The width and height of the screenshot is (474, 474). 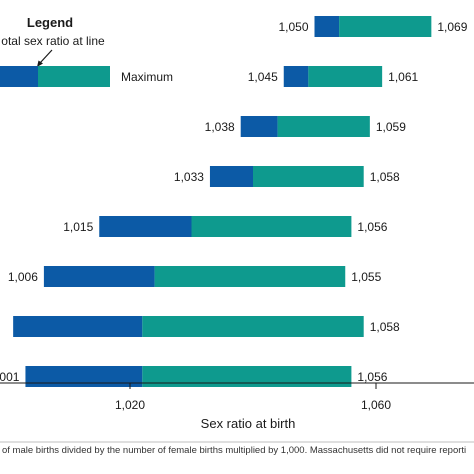 I want to click on range-bar-row: 1,033 1,058, so click(x=287, y=176).